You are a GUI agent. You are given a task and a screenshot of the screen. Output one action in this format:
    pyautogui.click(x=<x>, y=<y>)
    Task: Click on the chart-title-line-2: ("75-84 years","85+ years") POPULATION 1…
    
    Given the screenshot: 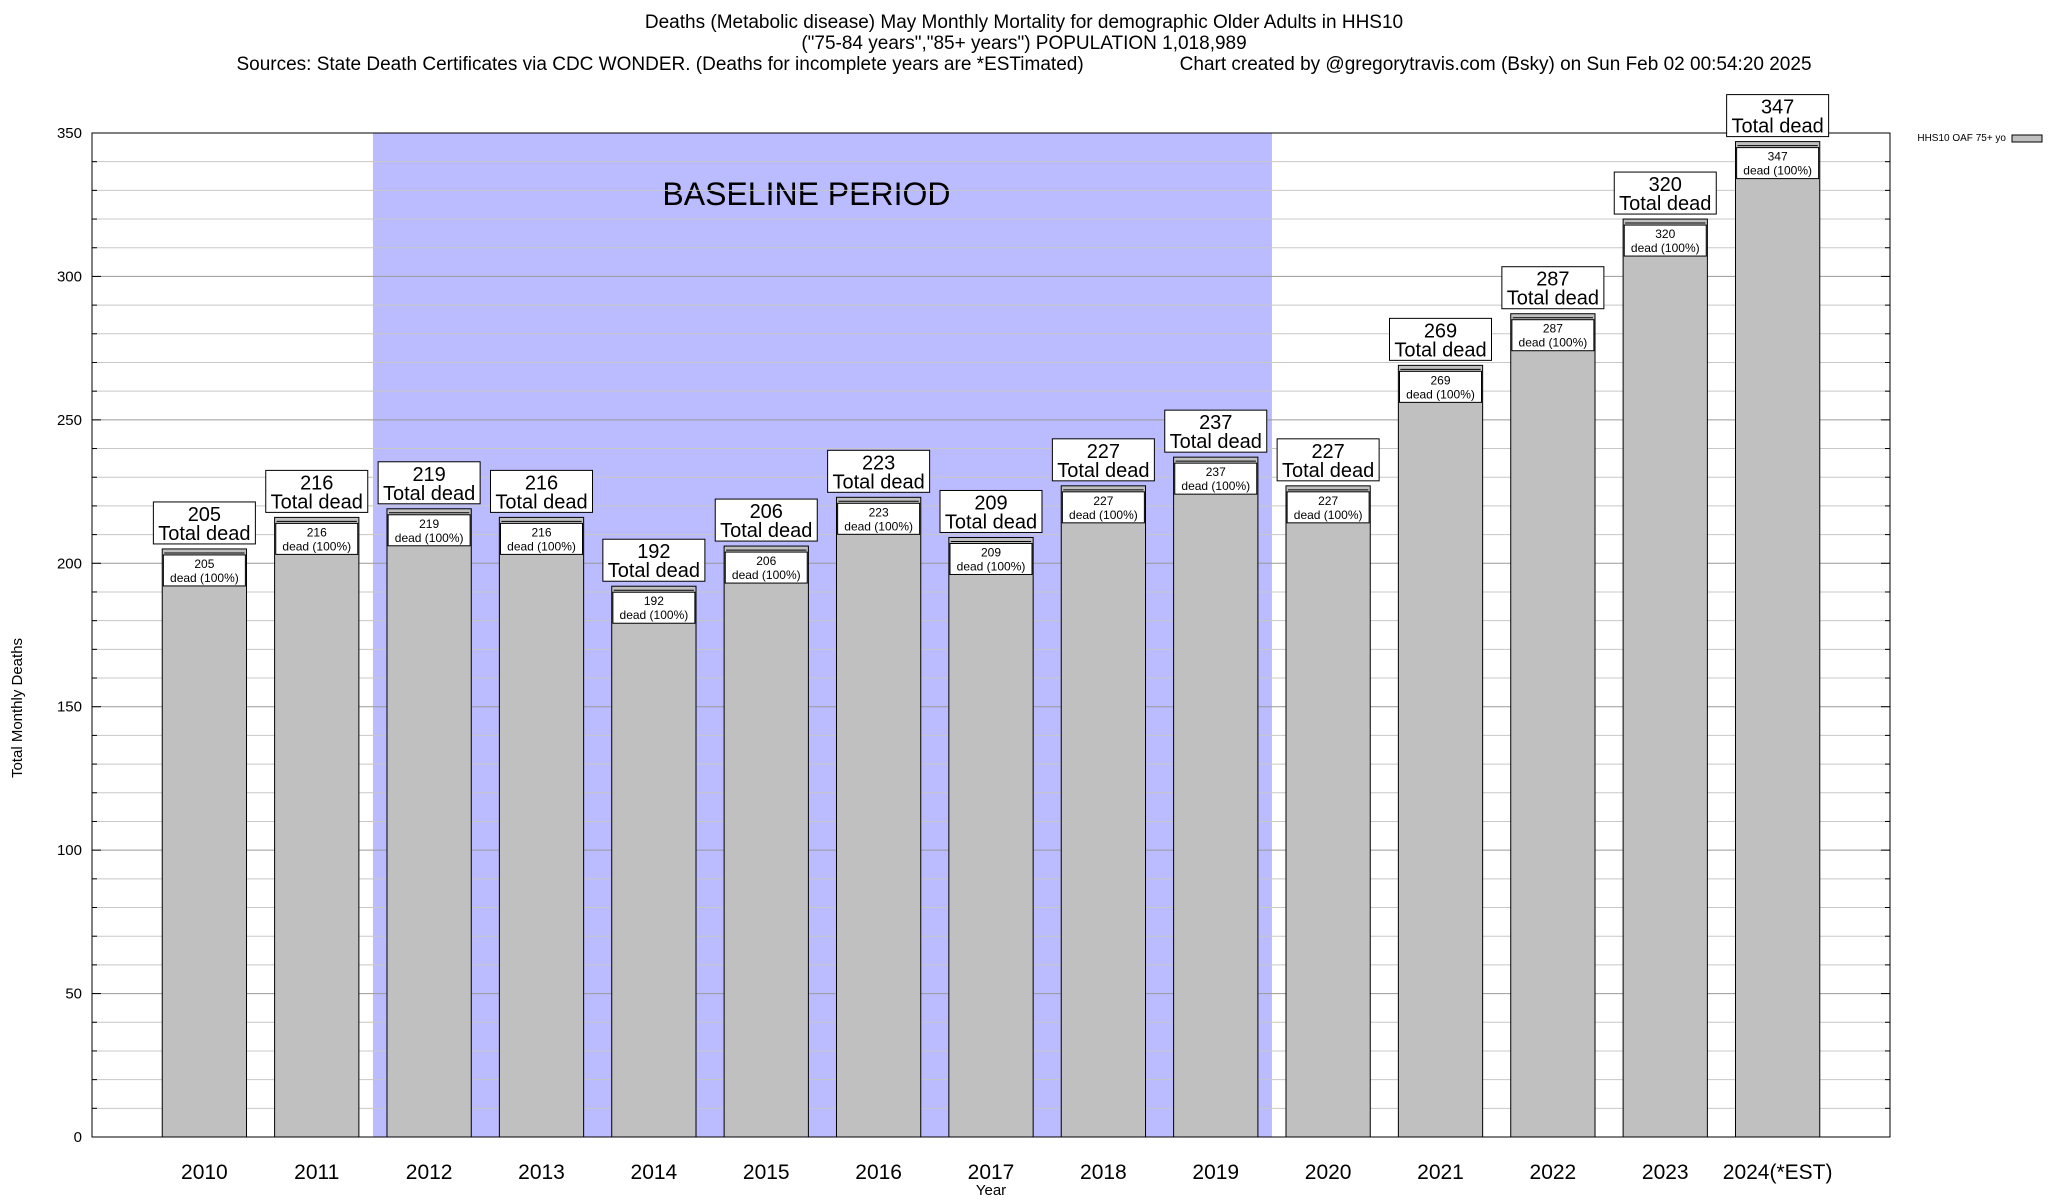 What is the action you would take?
    pyautogui.click(x=1024, y=43)
    